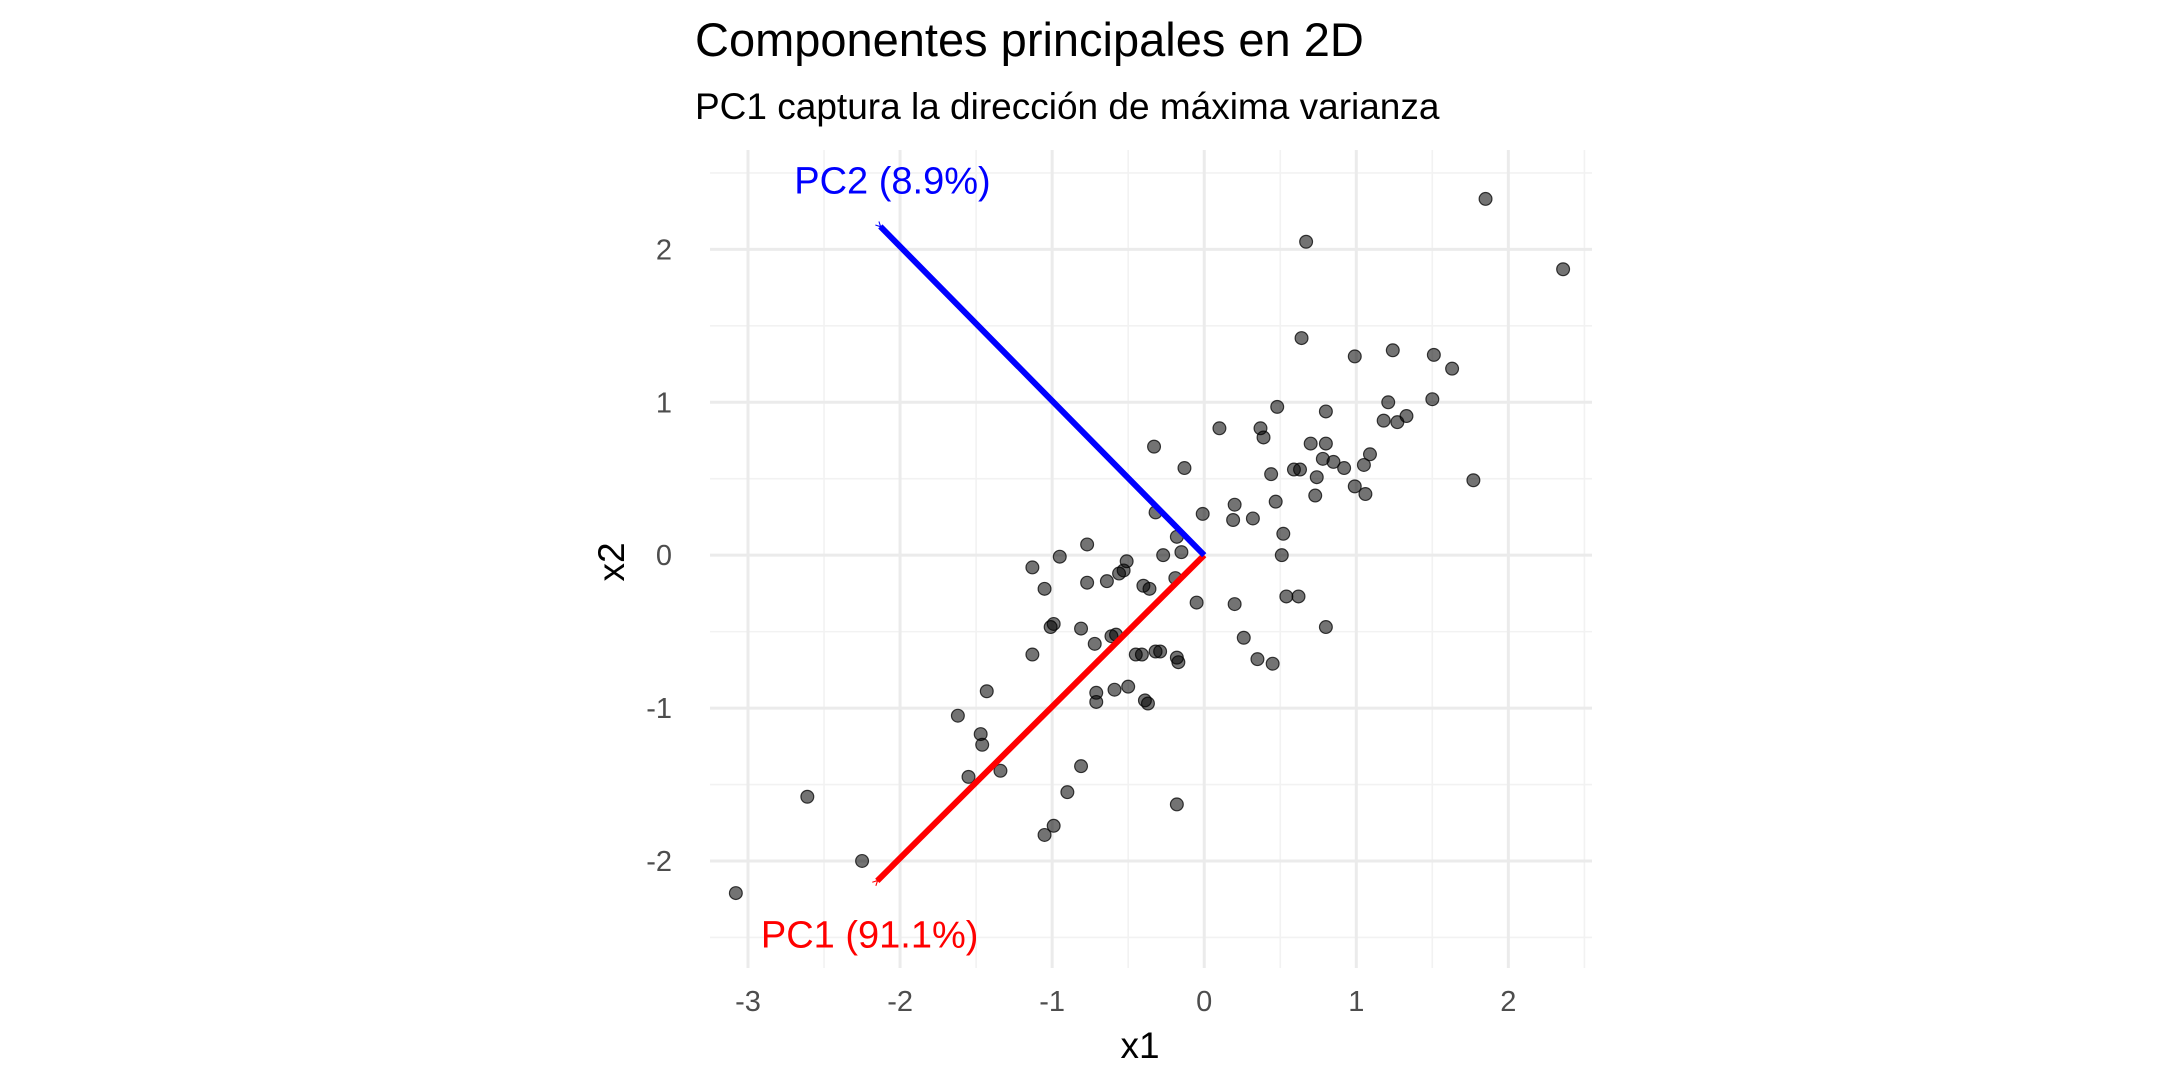 This screenshot has height=1080, width=2160. I want to click on y-tick-label: 0, so click(664, 556).